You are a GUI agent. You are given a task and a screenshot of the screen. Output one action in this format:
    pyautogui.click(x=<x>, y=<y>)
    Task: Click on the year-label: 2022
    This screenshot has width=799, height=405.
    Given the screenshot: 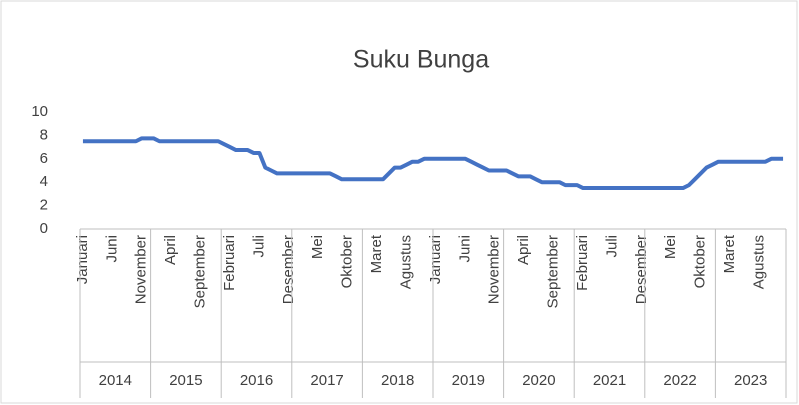 What is the action you would take?
    pyautogui.click(x=679, y=380)
    